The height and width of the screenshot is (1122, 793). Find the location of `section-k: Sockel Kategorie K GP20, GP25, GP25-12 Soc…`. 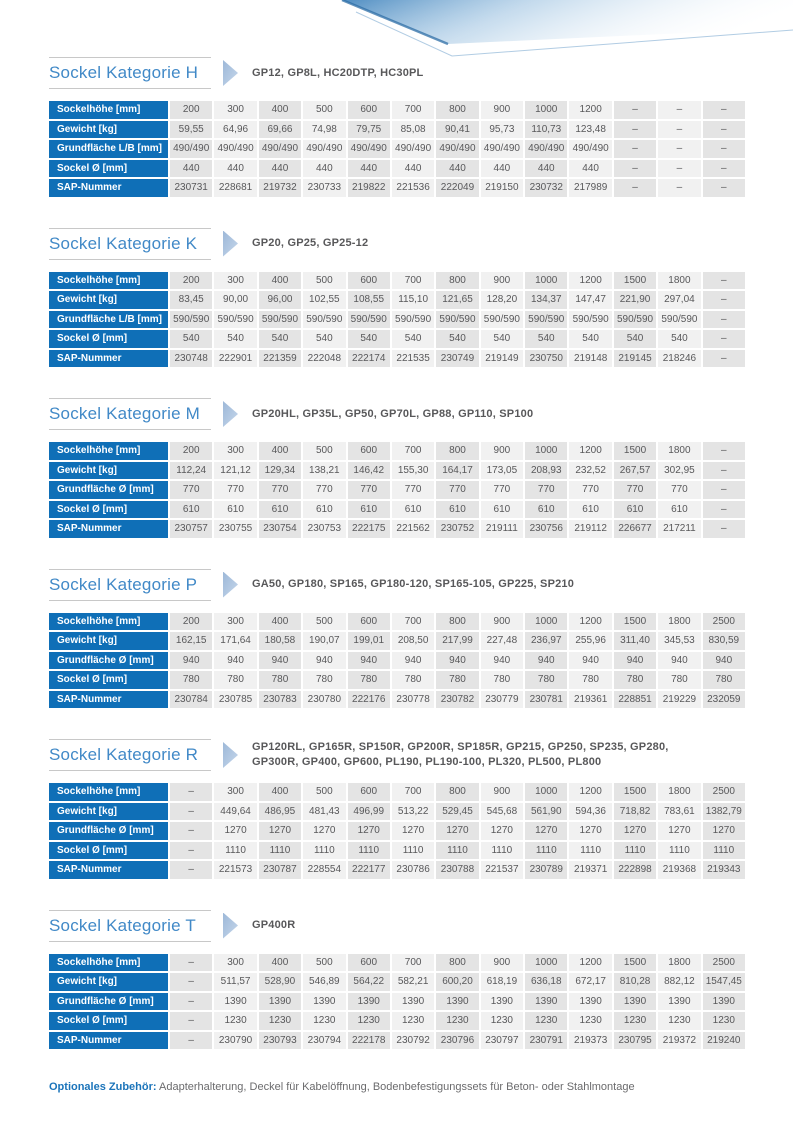

section-k: Sockel Kategorie K GP20, GP25, GP25-12 Soc… is located at coordinates (397, 297).